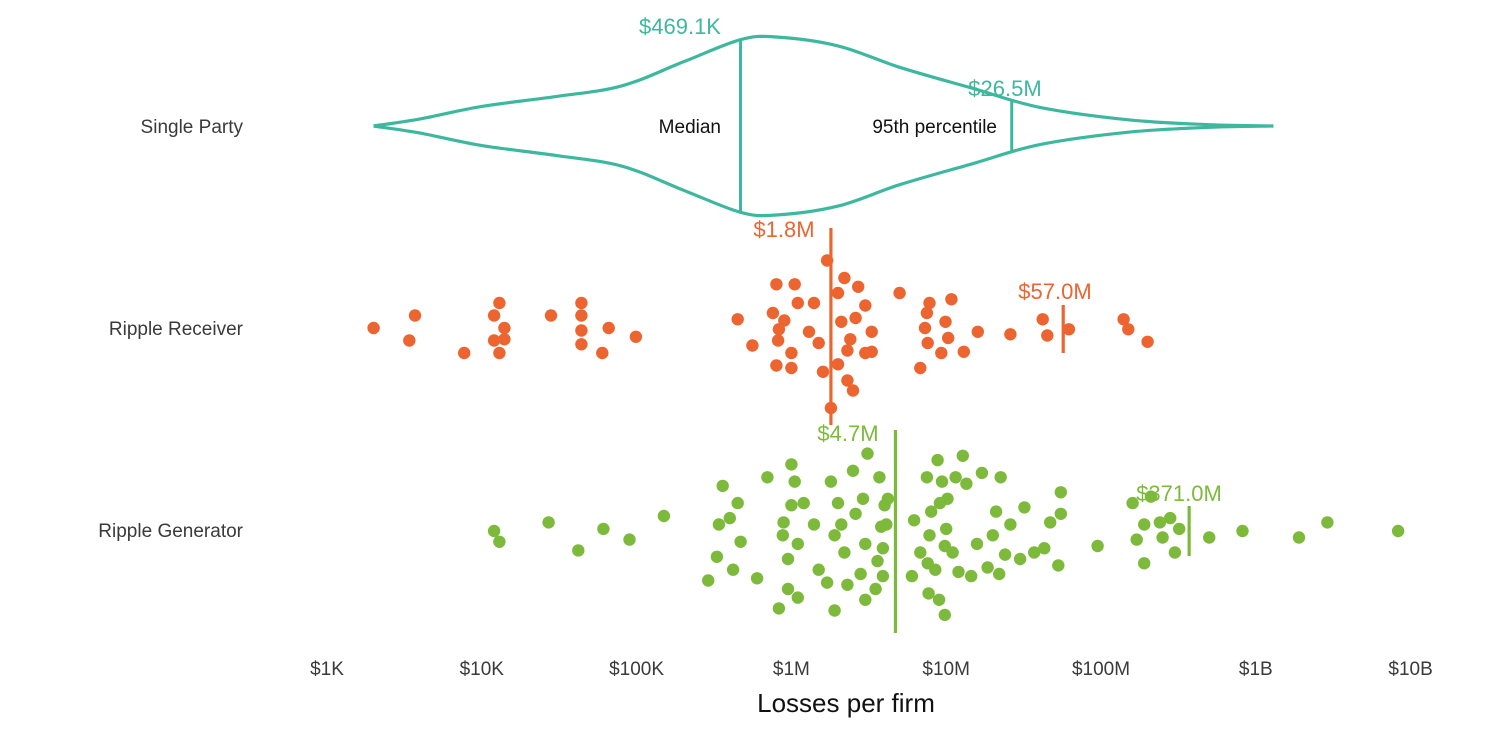 Image resolution: width=1500 pixels, height=746 pixels. What do you see at coordinates (690, 127) in the screenshot?
I see `violin-median-caption: Median` at bounding box center [690, 127].